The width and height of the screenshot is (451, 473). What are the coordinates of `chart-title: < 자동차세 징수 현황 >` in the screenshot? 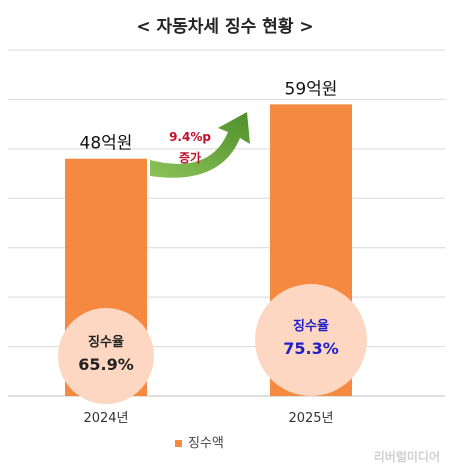 It's located at (224, 27).